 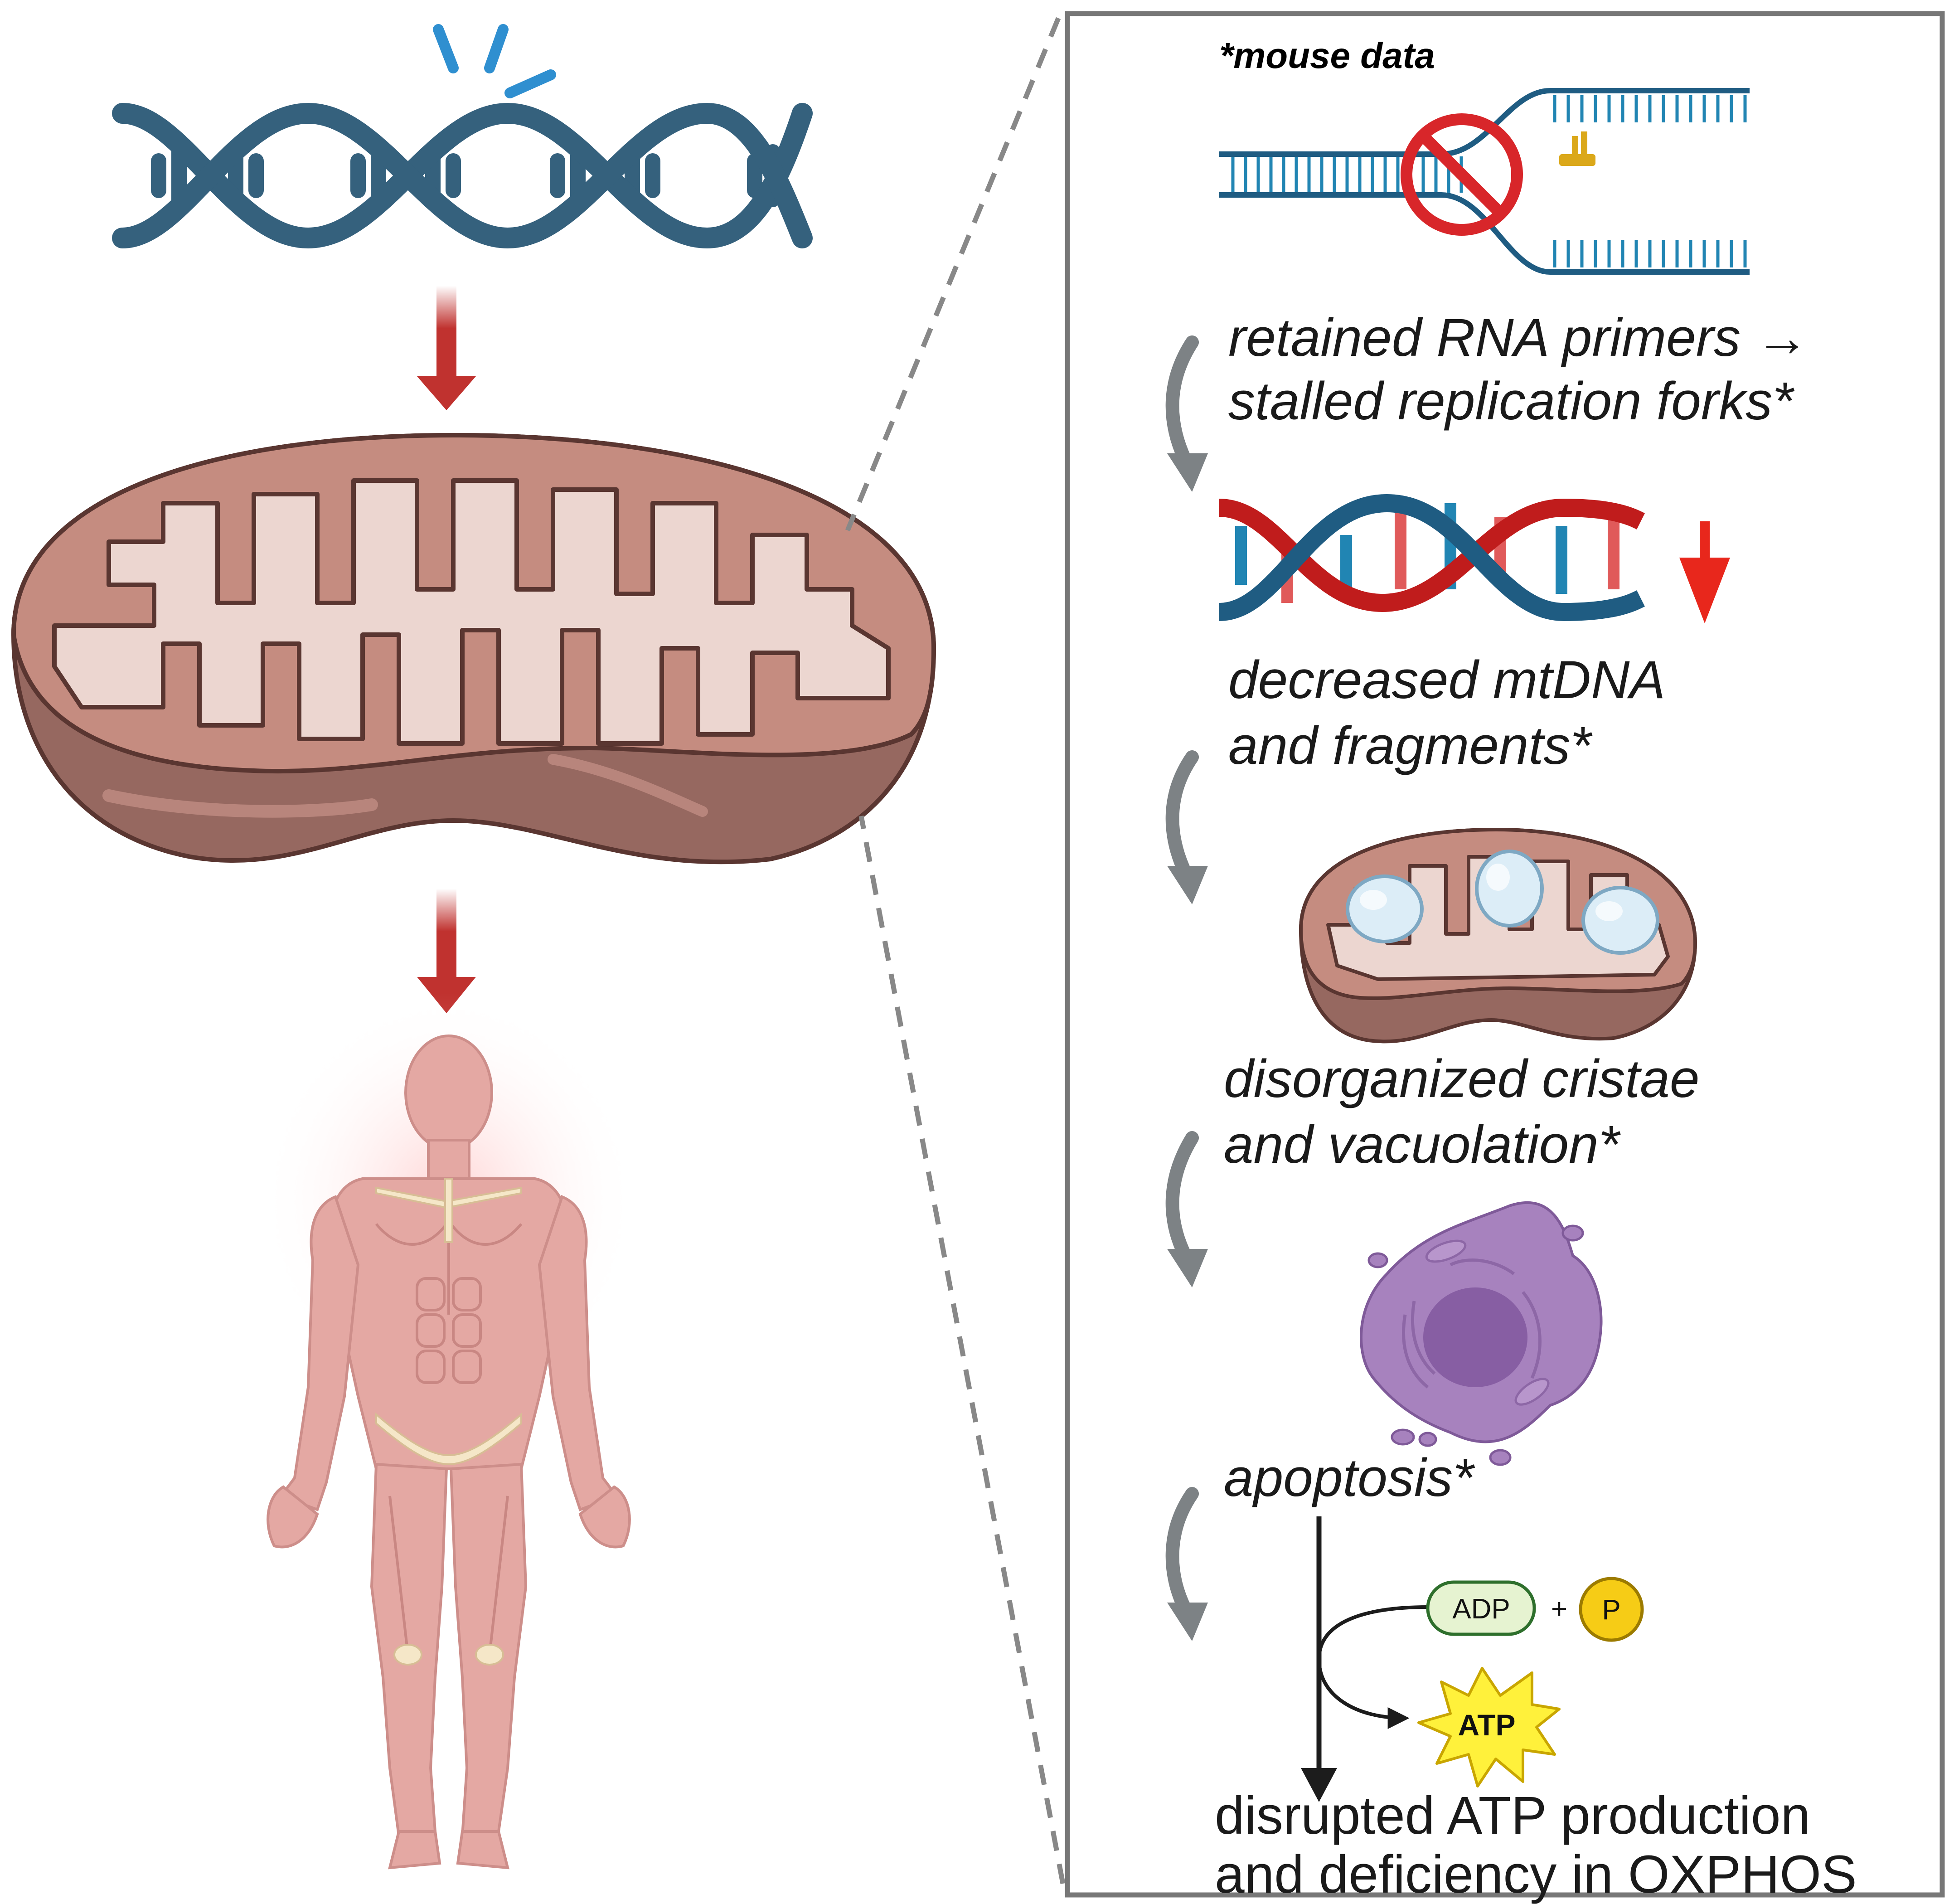 I want to click on plus-sign: +, so click(x=1559, y=1609).